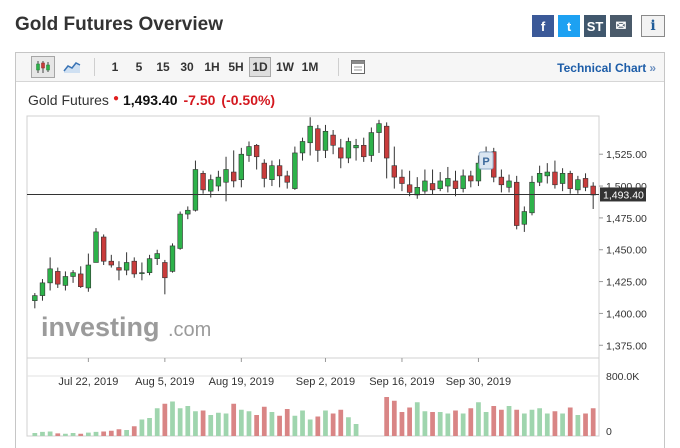 The image size is (680, 448). I want to click on timeframe-15: 15, so click(163, 67).